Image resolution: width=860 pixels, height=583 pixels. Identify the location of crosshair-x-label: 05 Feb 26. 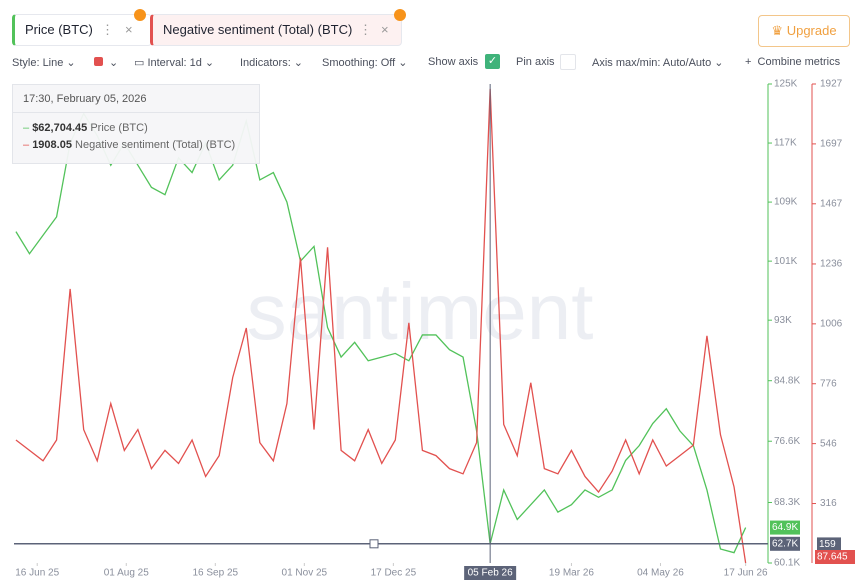
(490, 573).